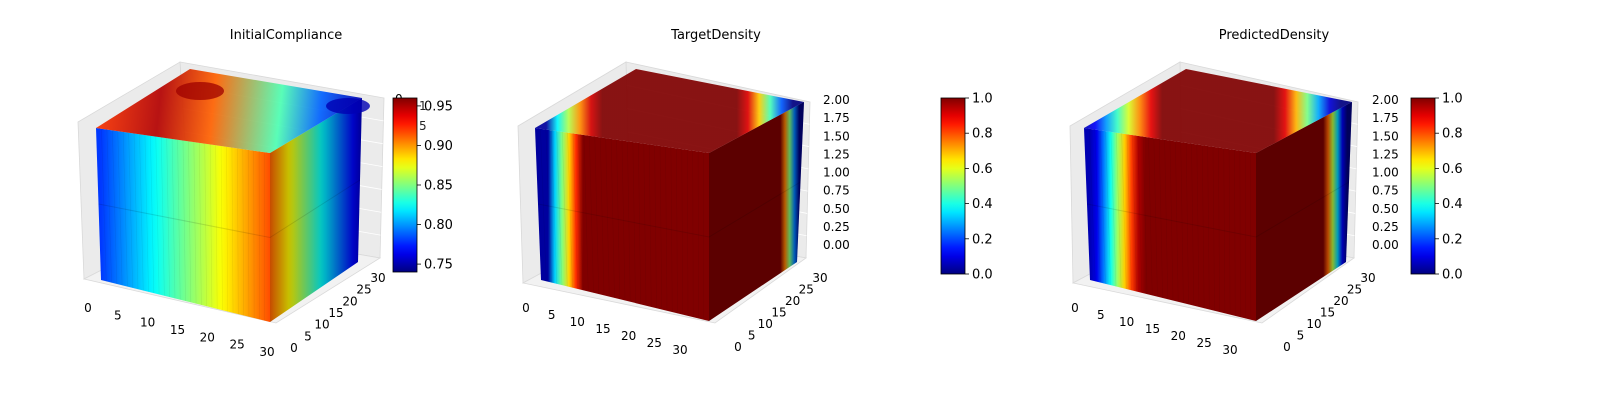  What do you see at coordinates (806, 290) in the screenshot?
I see `y-tick-label: 25` at bounding box center [806, 290].